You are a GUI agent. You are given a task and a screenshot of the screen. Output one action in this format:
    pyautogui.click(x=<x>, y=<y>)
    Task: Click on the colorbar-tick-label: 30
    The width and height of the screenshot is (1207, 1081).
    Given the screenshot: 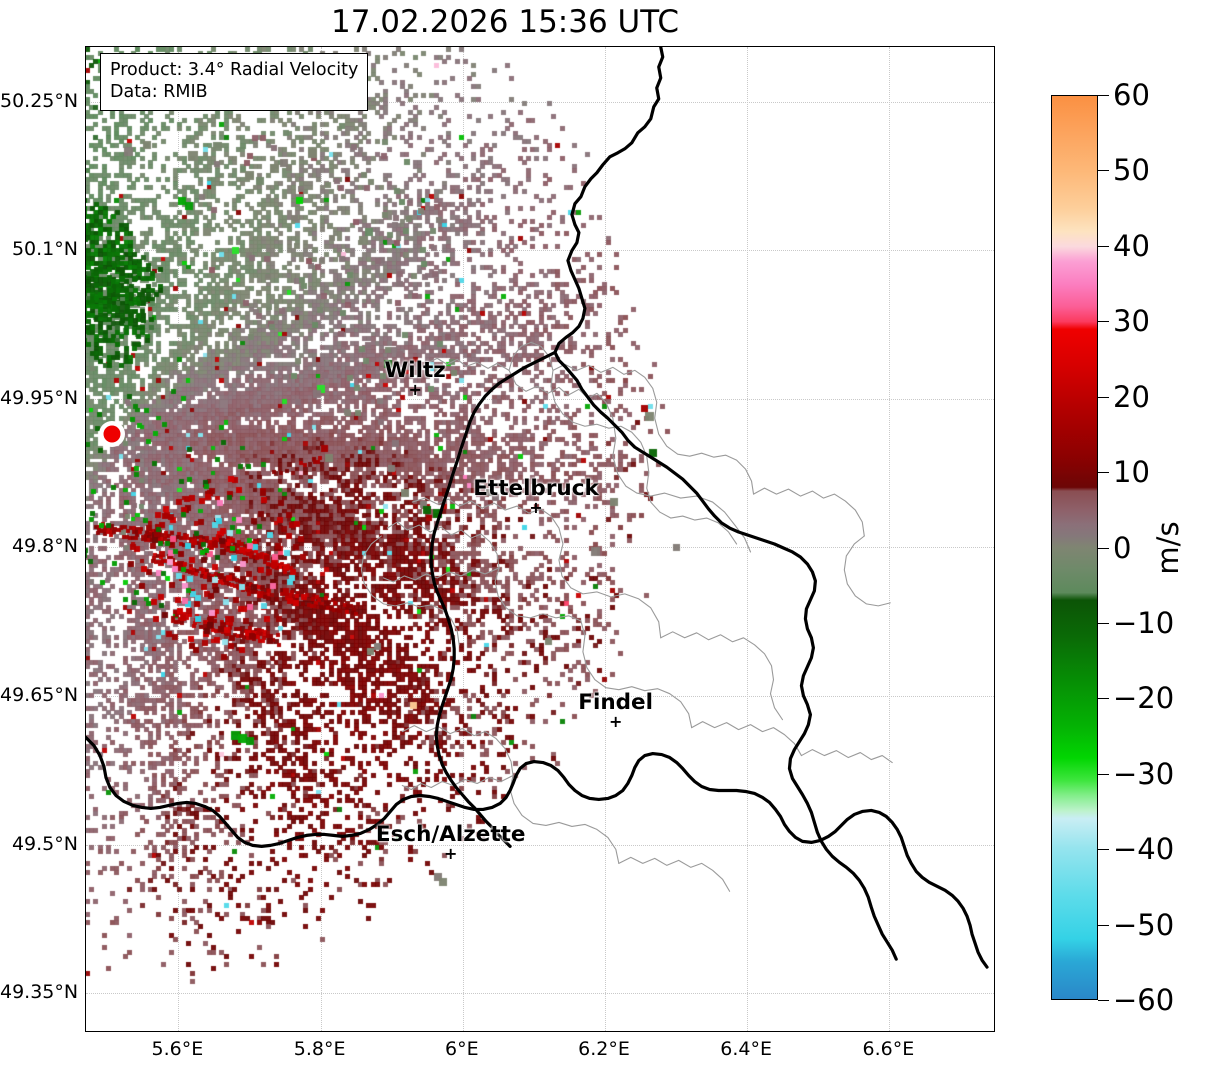 What is the action you would take?
    pyautogui.click(x=1131, y=321)
    